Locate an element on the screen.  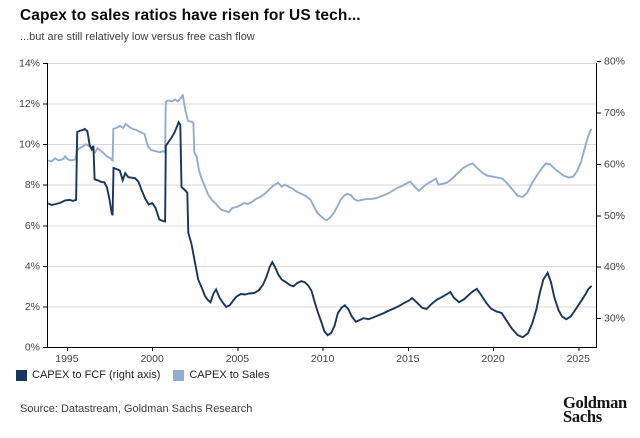
left-axis-tick-label: 0% is located at coordinates (32, 348).